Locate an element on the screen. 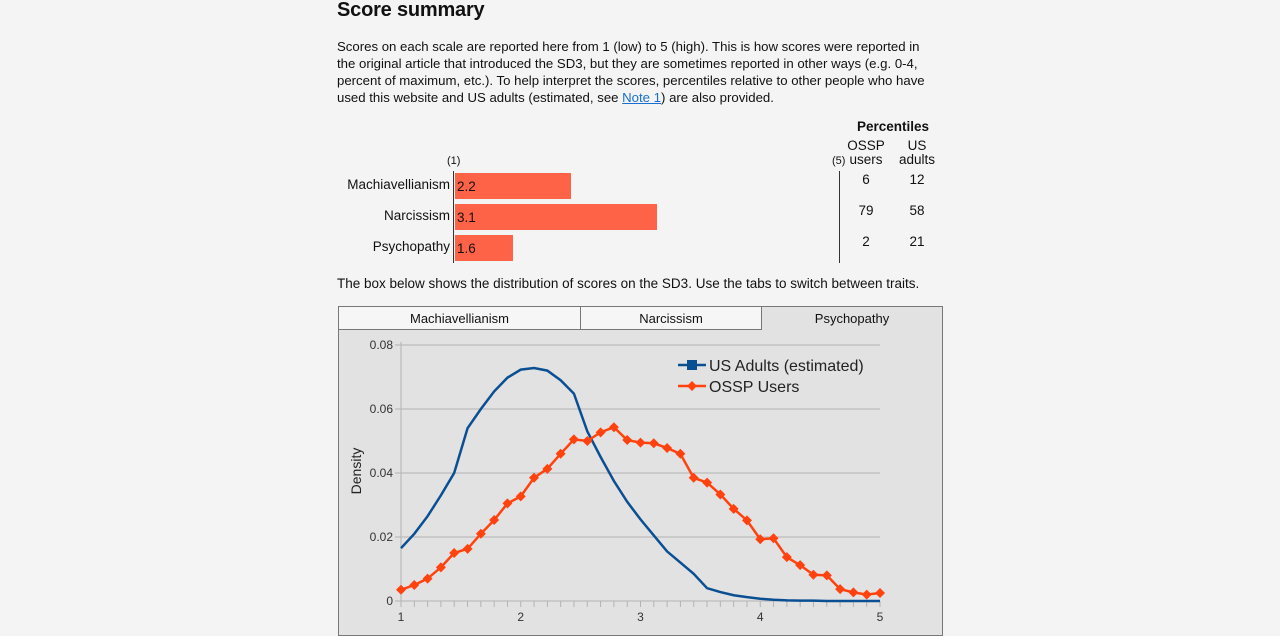  note-1-link: Note 1 is located at coordinates (642, 97).